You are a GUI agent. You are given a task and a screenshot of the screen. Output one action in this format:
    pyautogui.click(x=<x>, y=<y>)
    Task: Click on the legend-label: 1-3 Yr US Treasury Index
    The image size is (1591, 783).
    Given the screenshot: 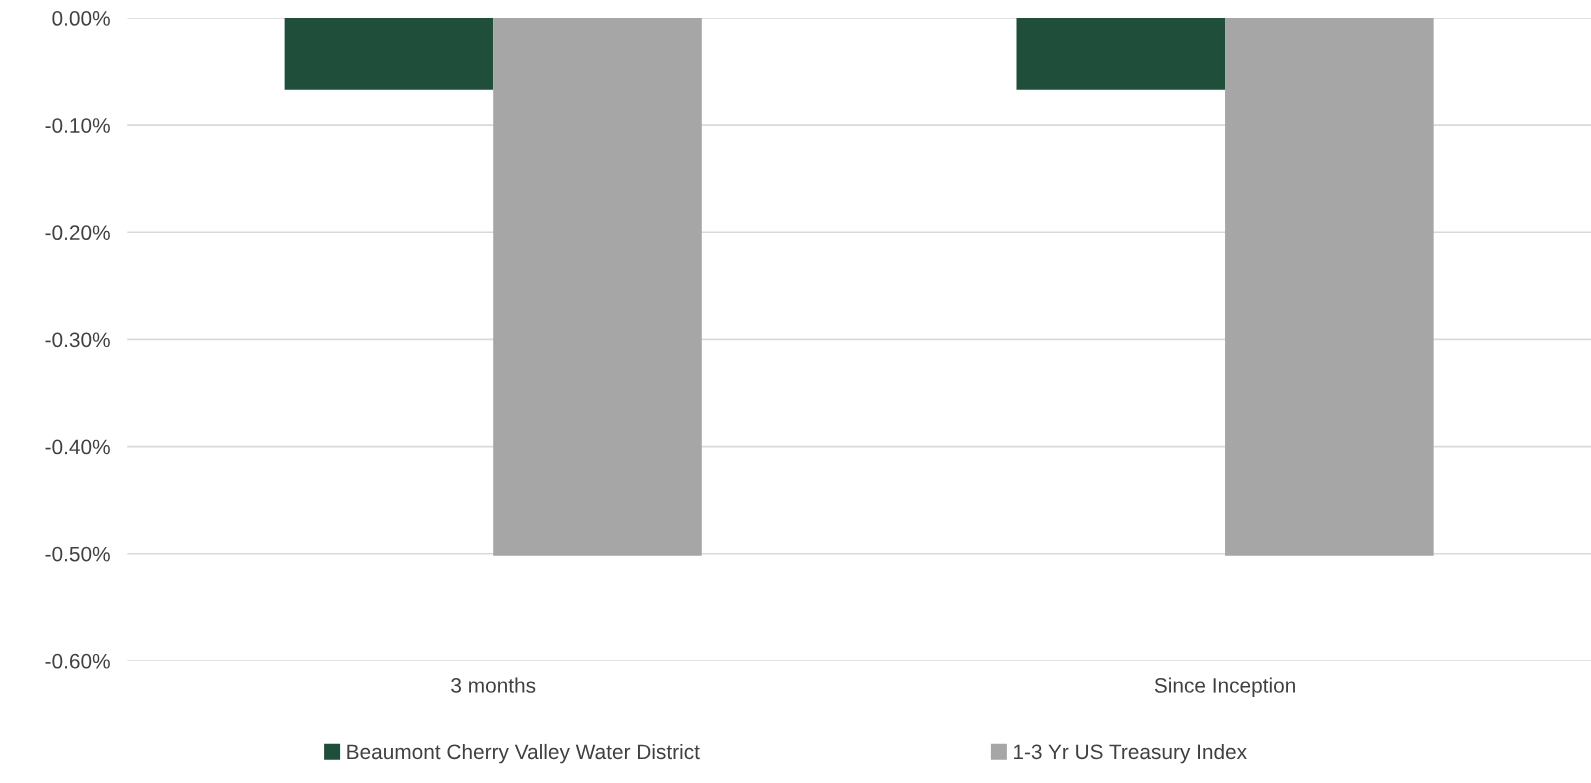 What is the action you would take?
    pyautogui.click(x=1130, y=753)
    